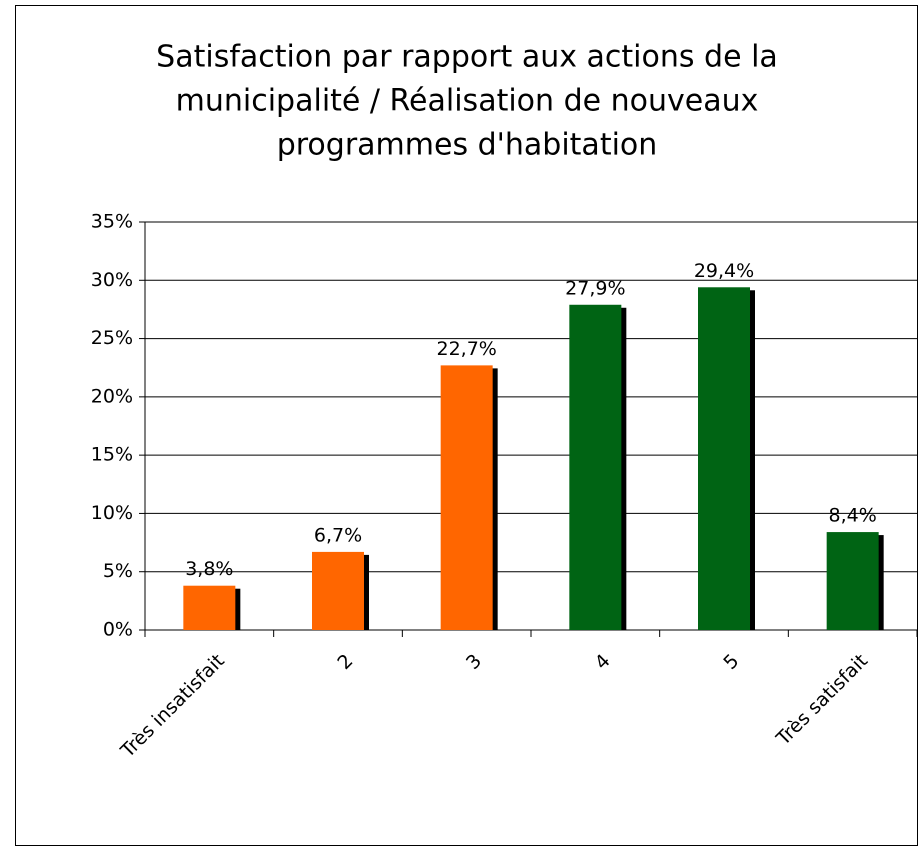  I want to click on y-tick-label: 0%, so click(118, 630).